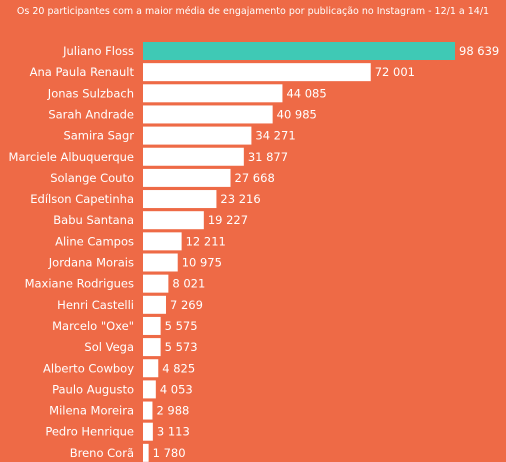 This screenshot has width=506, height=462. I want to click on category-label-4: Samira Sagr, so click(98, 136).